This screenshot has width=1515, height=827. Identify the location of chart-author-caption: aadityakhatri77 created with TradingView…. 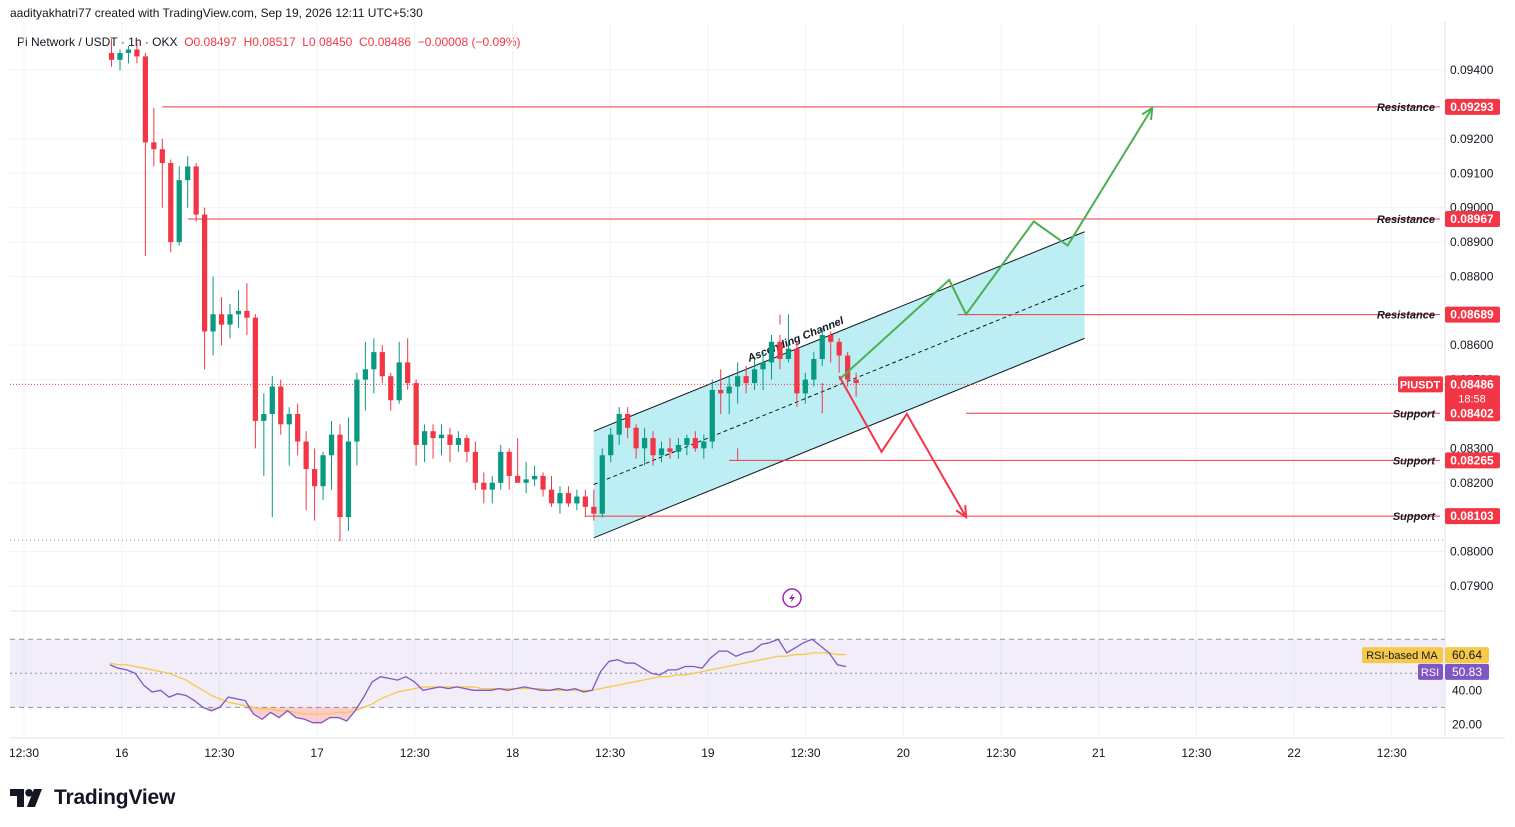
(216, 13).